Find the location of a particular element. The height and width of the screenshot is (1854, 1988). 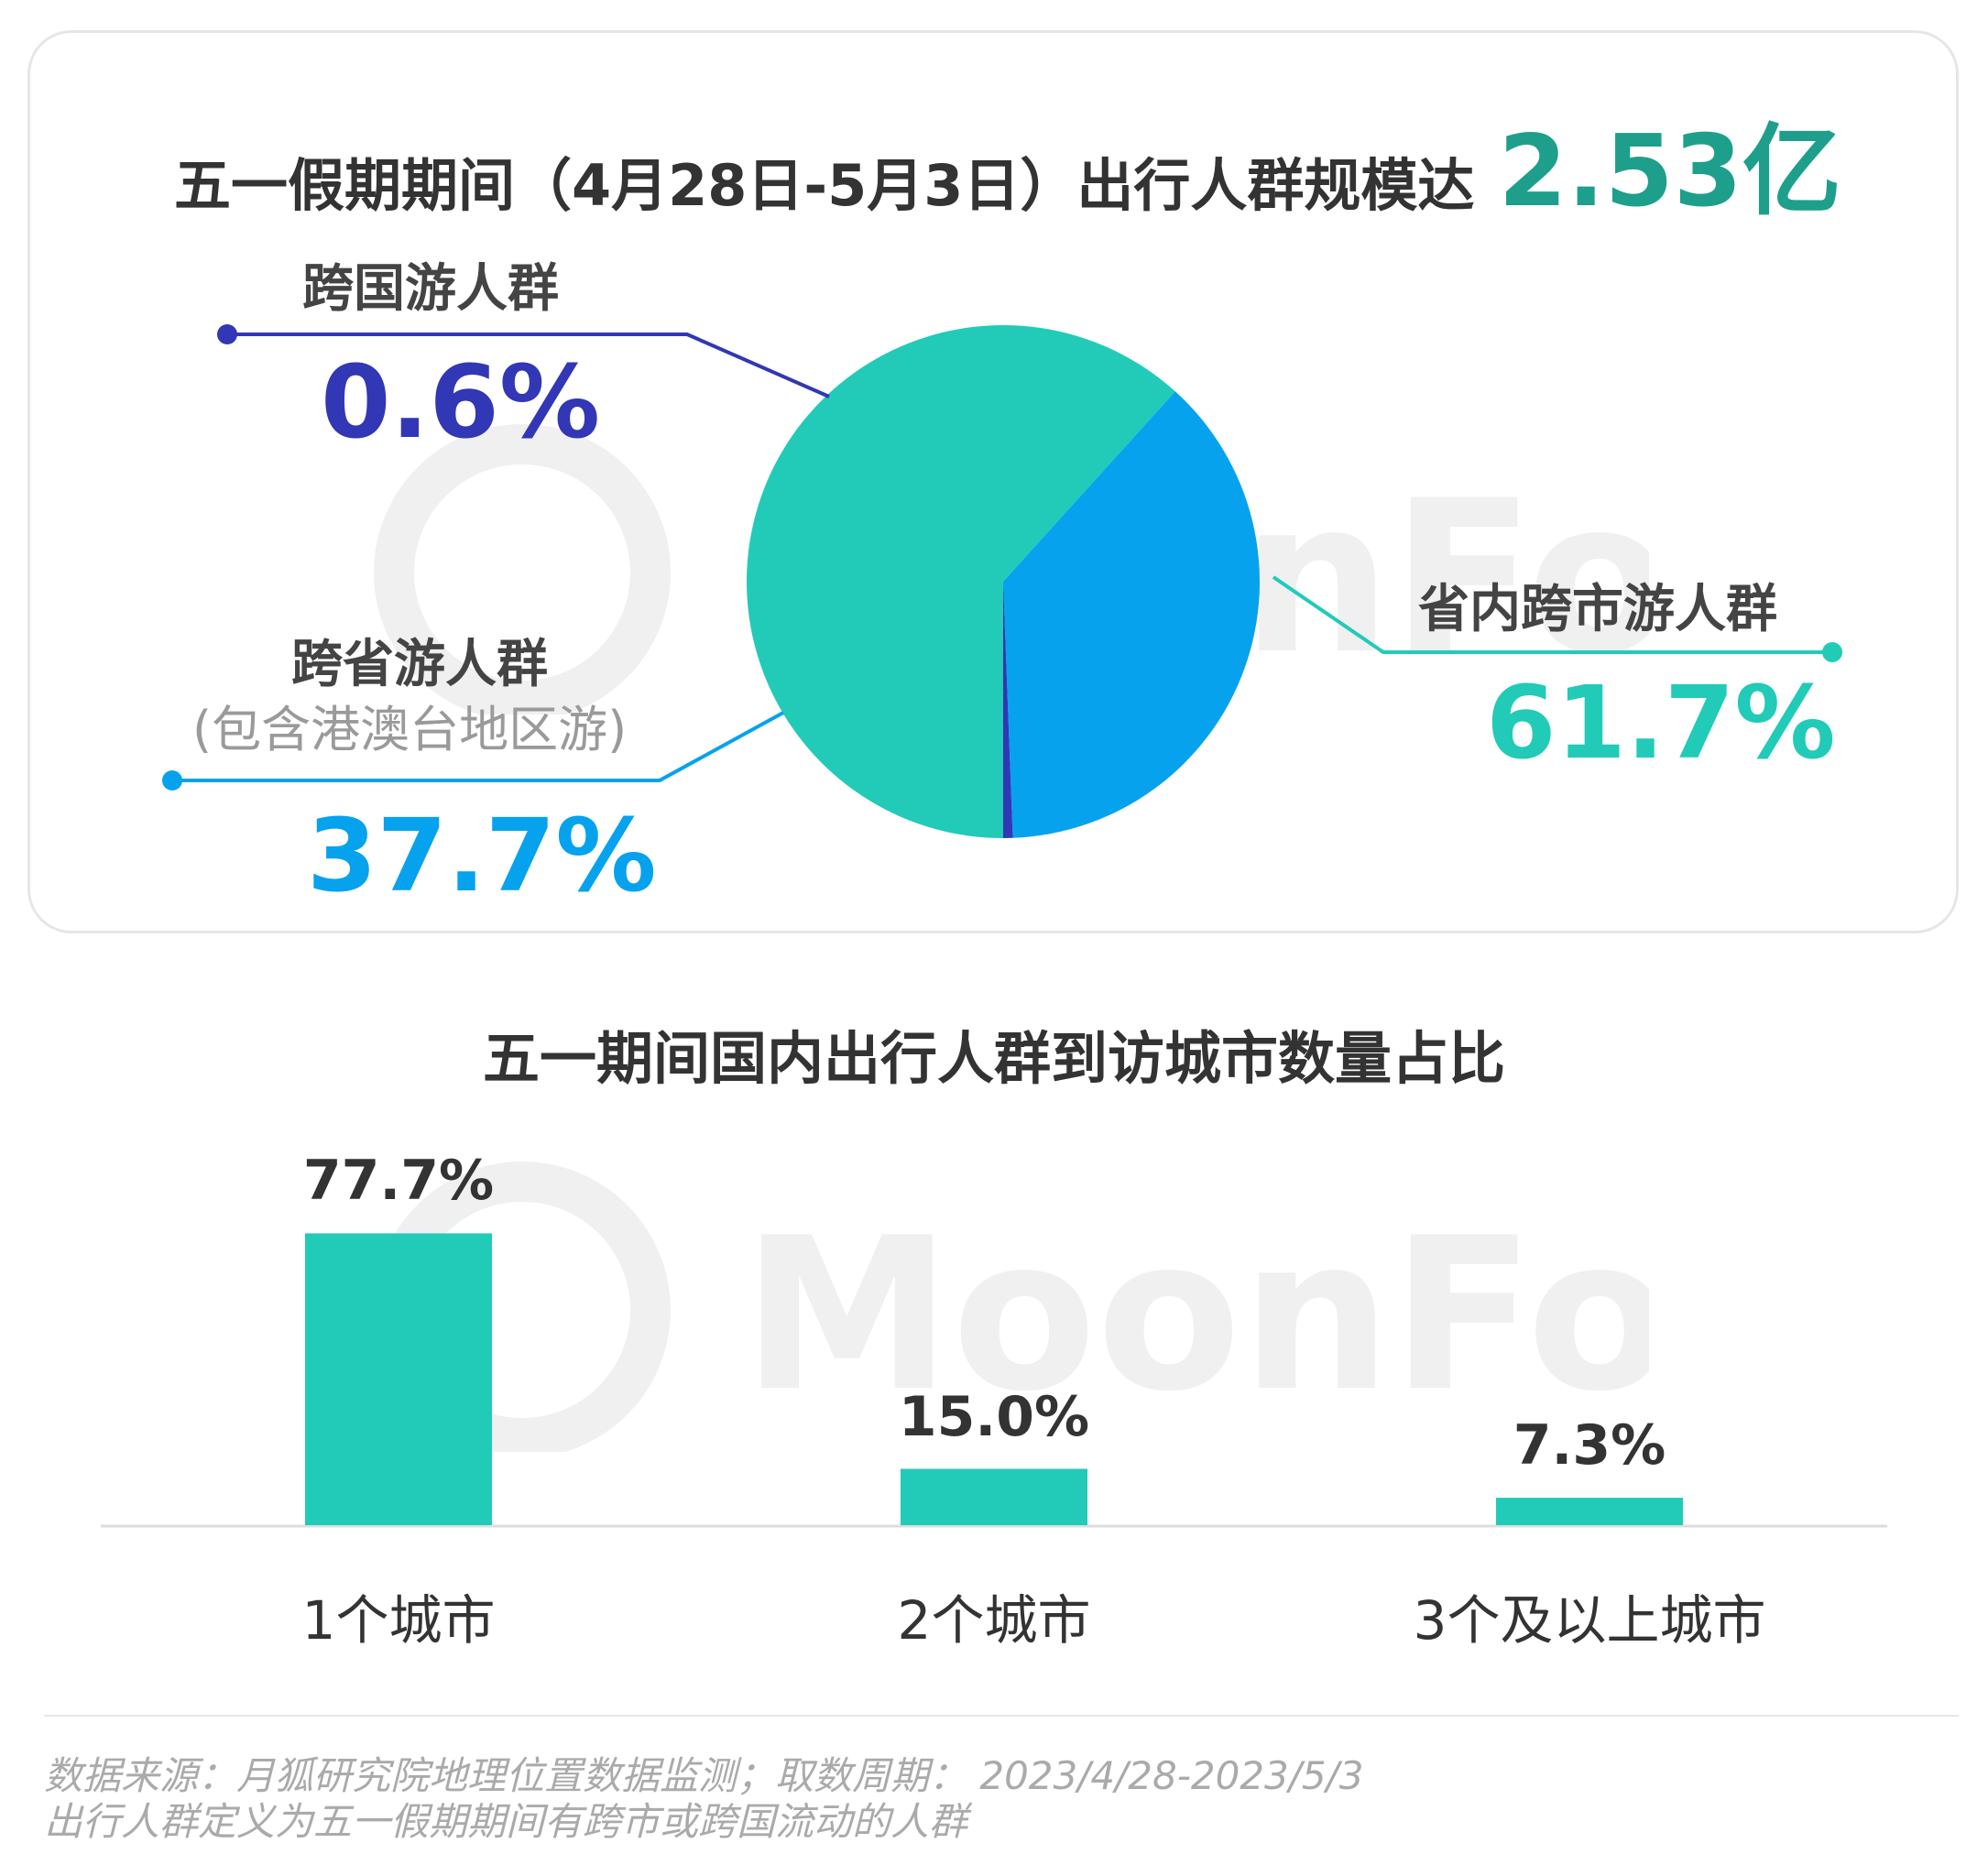

international-value: 0.6% is located at coordinates (461, 402).